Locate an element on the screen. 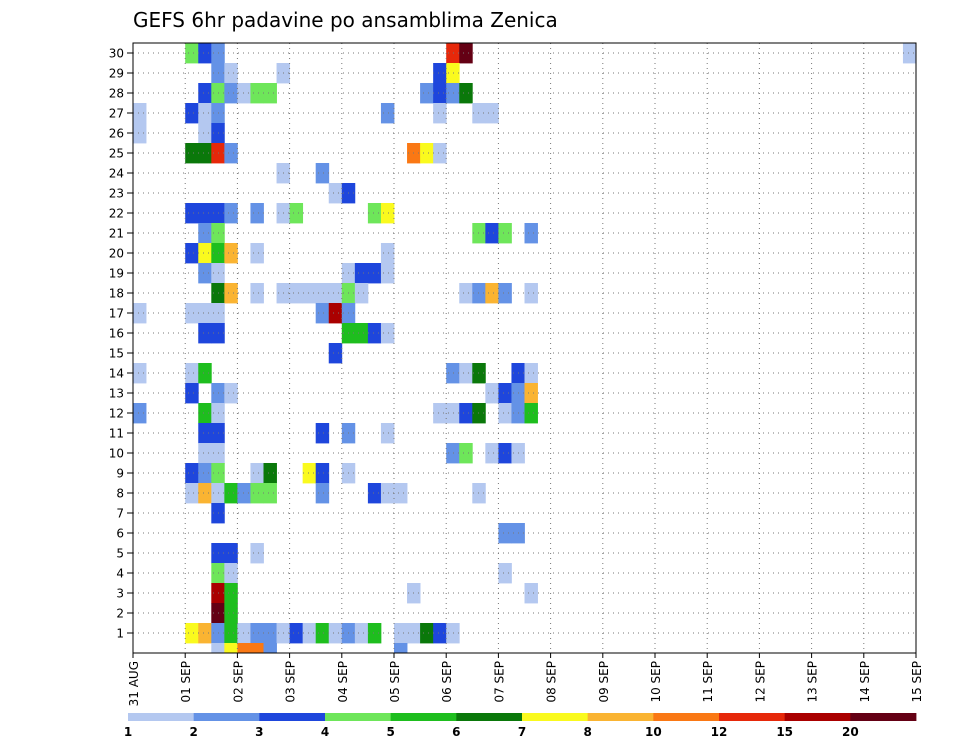 The image size is (960, 742). y-tick-label: 11 is located at coordinates (116, 434).